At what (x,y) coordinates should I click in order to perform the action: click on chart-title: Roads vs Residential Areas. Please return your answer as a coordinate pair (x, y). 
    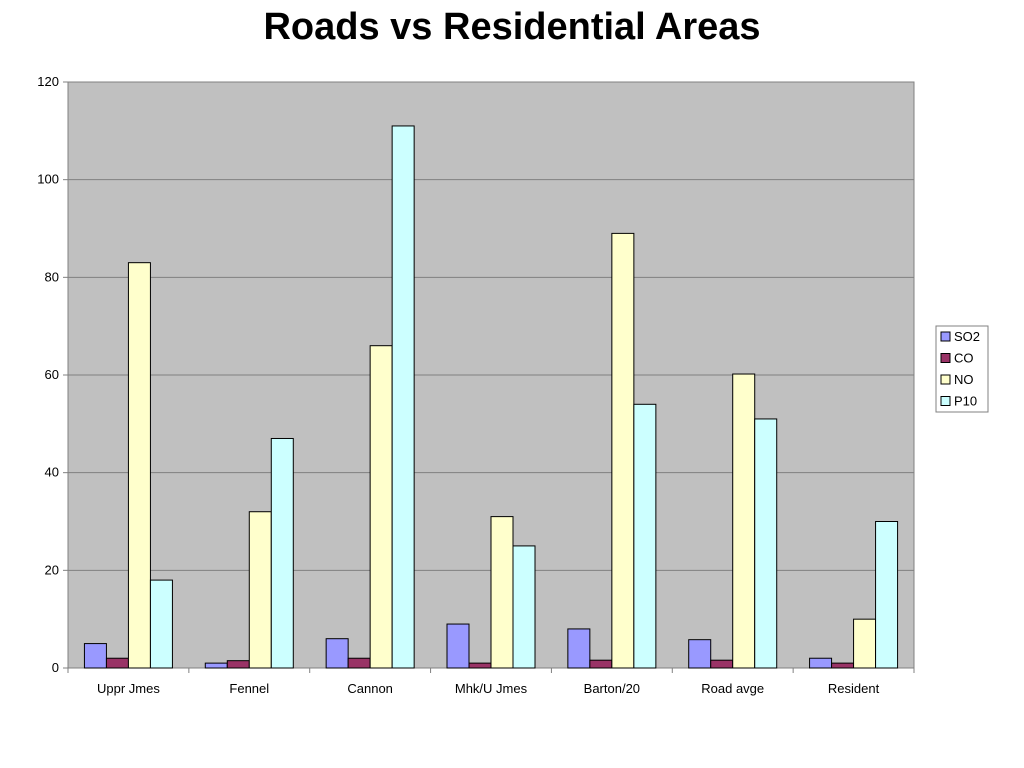
    Looking at the image, I should click on (512, 27).